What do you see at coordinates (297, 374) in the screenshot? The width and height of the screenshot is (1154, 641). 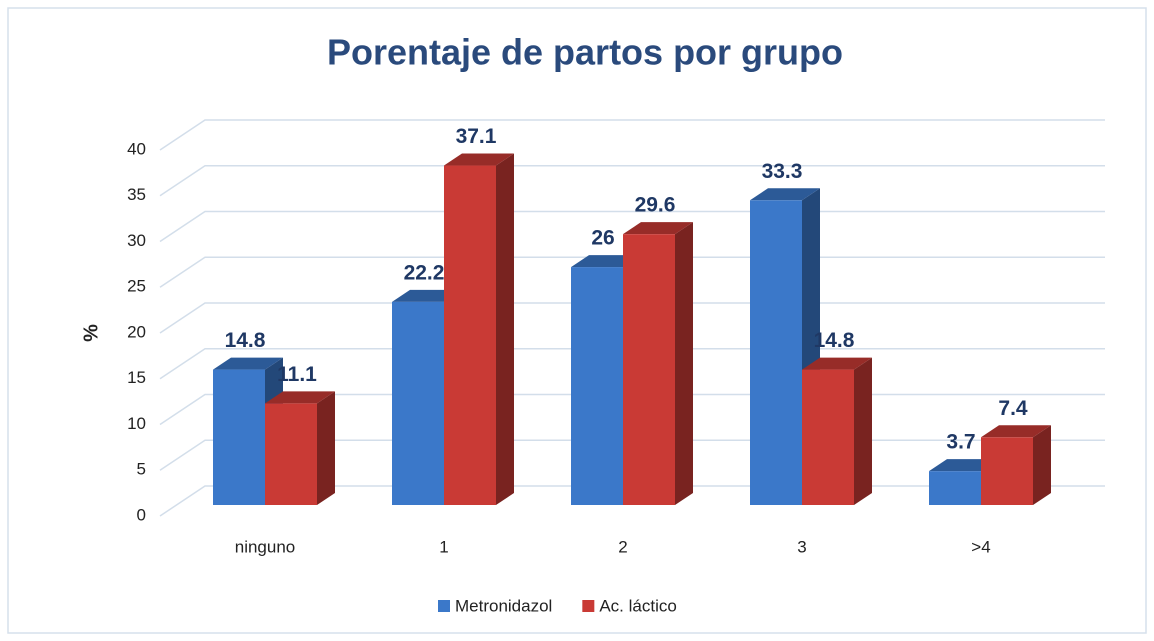 I see `data-label: 11.1` at bounding box center [297, 374].